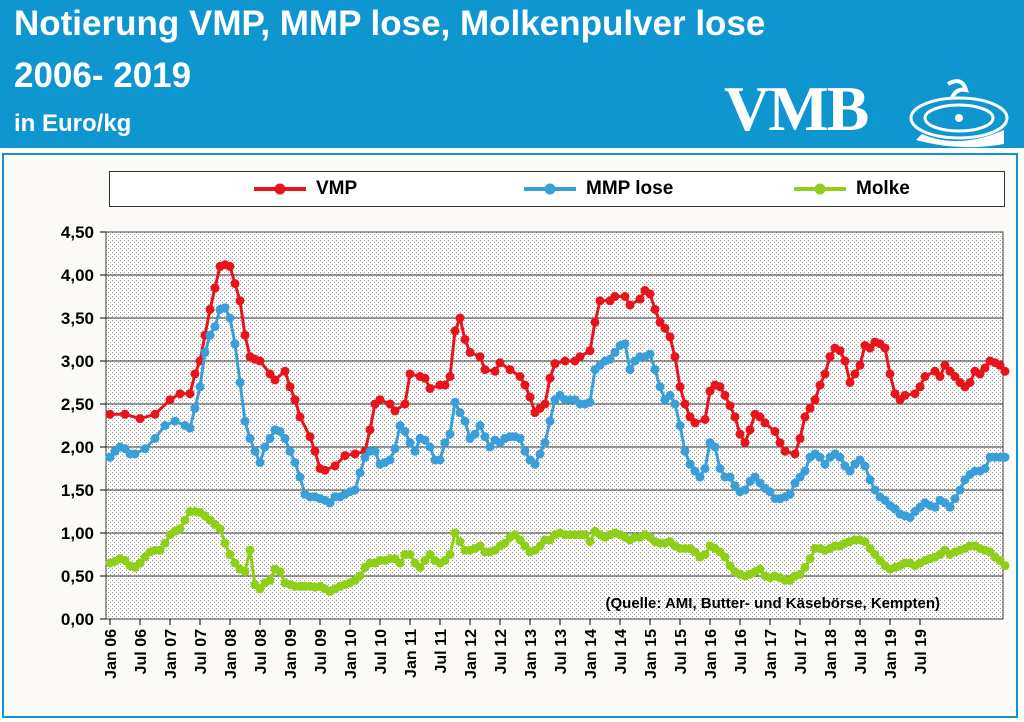 The width and height of the screenshot is (1024, 722). What do you see at coordinates (231, 654) in the screenshot?
I see `x-tick-label: Jan 08` at bounding box center [231, 654].